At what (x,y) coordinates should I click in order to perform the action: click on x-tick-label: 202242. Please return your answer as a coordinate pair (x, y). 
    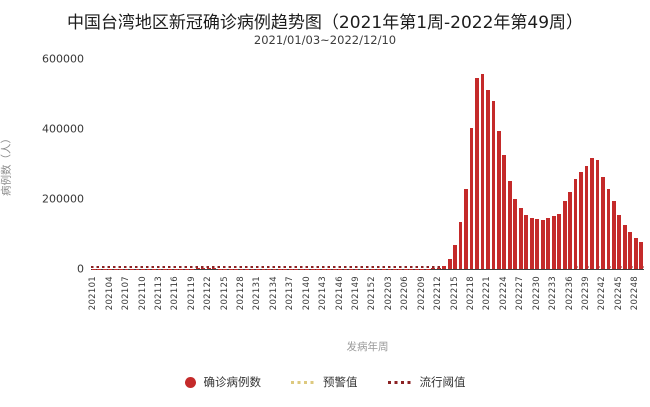
    Looking at the image, I should click on (602, 293).